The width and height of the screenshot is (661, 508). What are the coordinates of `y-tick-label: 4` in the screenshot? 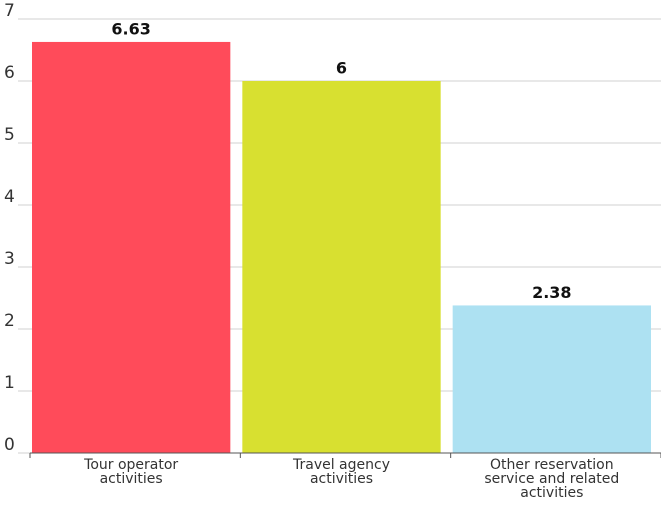 It's located at (9, 197).